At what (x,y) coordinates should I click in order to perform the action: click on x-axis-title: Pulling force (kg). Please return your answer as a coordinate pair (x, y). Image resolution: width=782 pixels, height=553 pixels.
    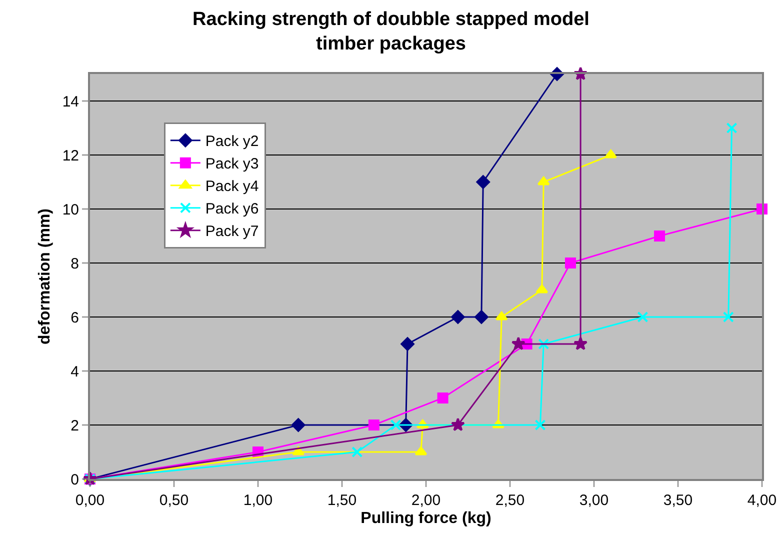
    Looking at the image, I should click on (426, 519).